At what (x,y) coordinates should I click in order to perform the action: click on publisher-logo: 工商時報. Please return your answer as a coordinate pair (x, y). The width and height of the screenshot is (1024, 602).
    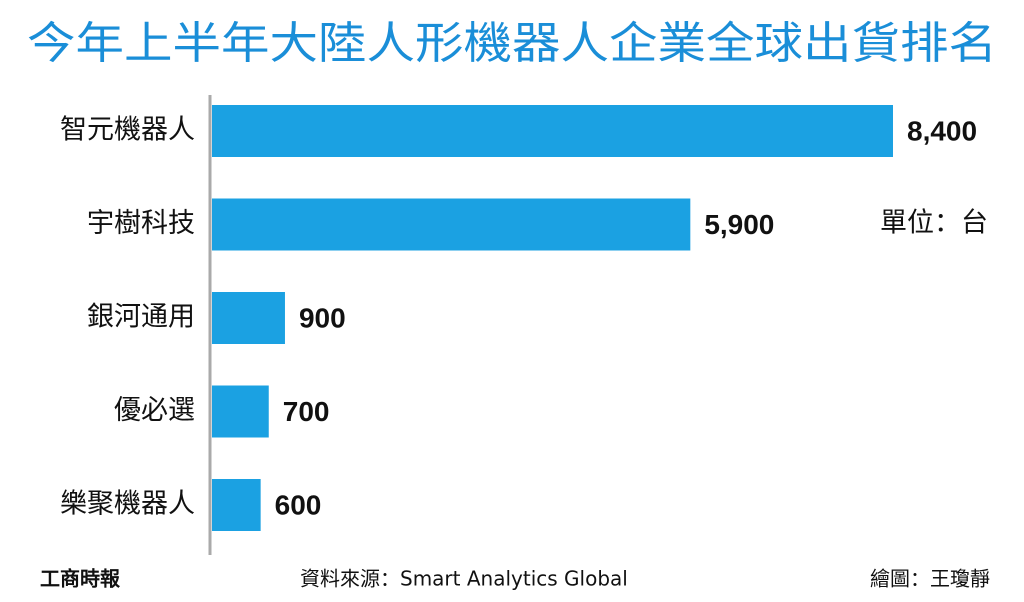
    Looking at the image, I should click on (80, 579).